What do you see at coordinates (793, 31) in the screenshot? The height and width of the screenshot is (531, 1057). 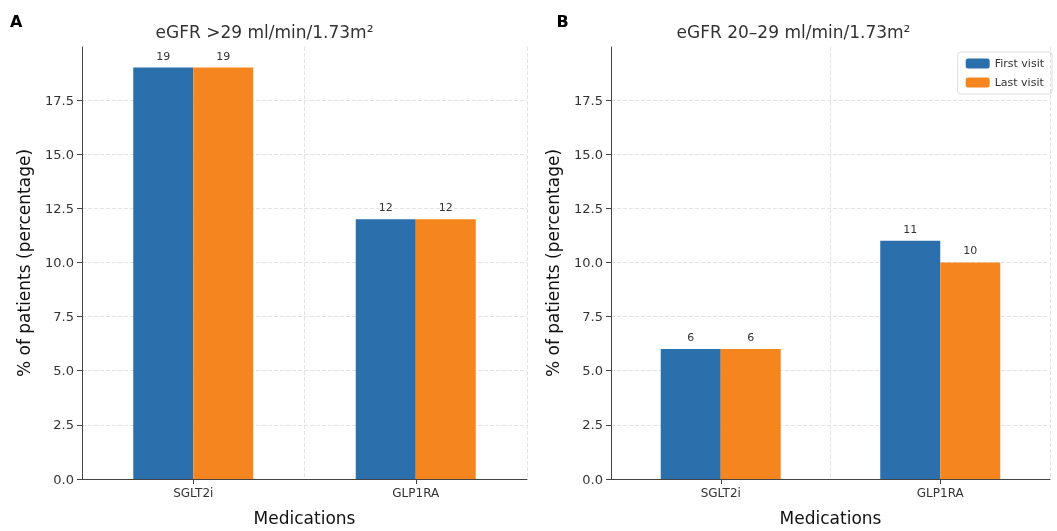 I see `chart-title: eGFR 20–29 ml/min/1.73m²` at bounding box center [793, 31].